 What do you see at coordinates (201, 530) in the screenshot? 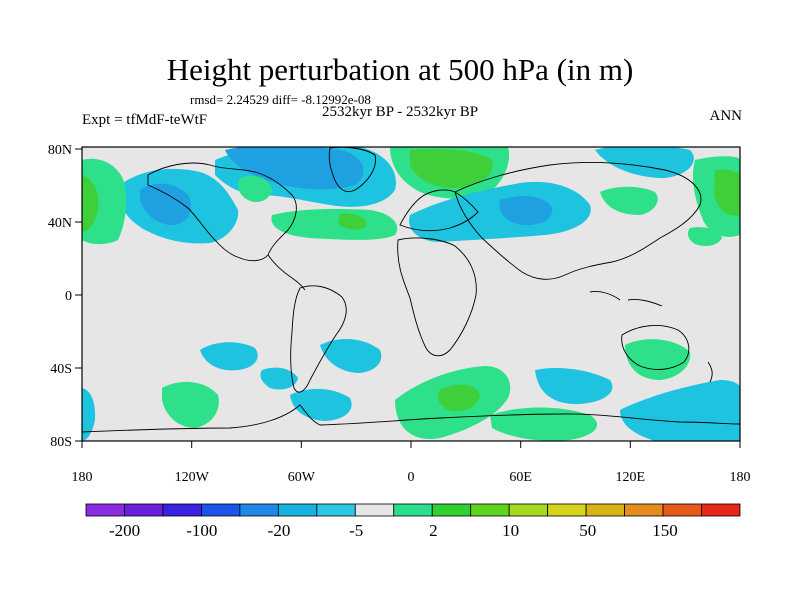
I see `colorbar-label: -100` at bounding box center [201, 530].